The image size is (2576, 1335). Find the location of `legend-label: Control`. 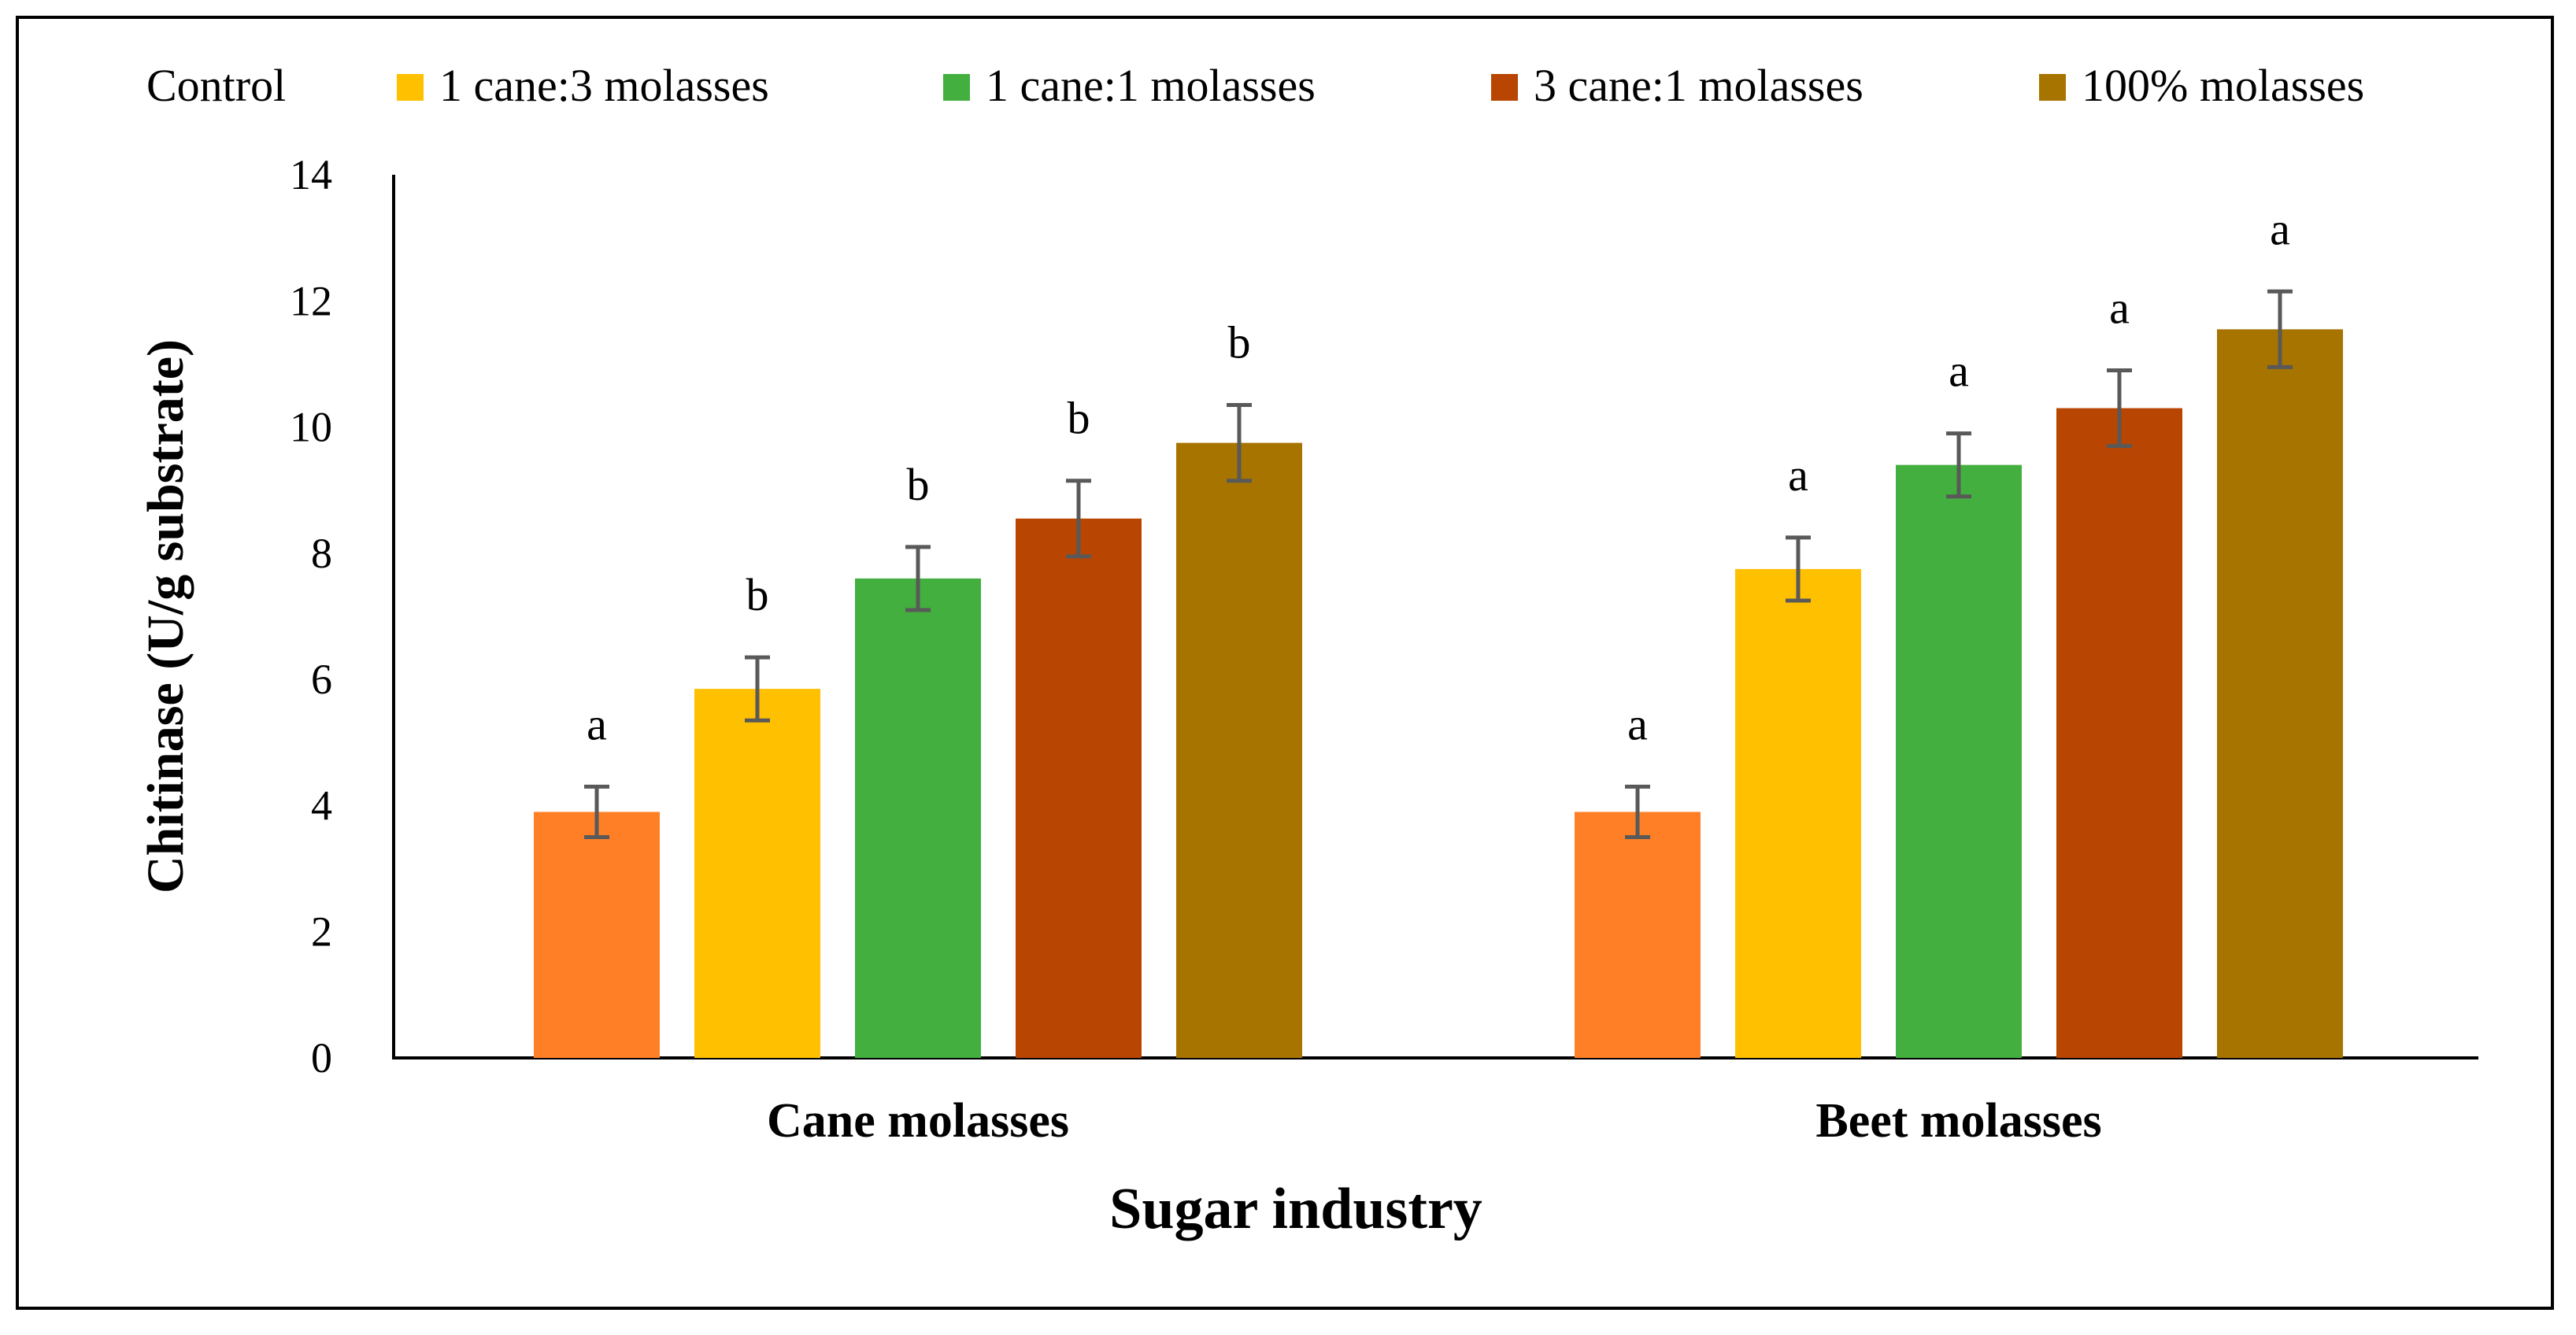

legend-label: Control is located at coordinates (216, 85).